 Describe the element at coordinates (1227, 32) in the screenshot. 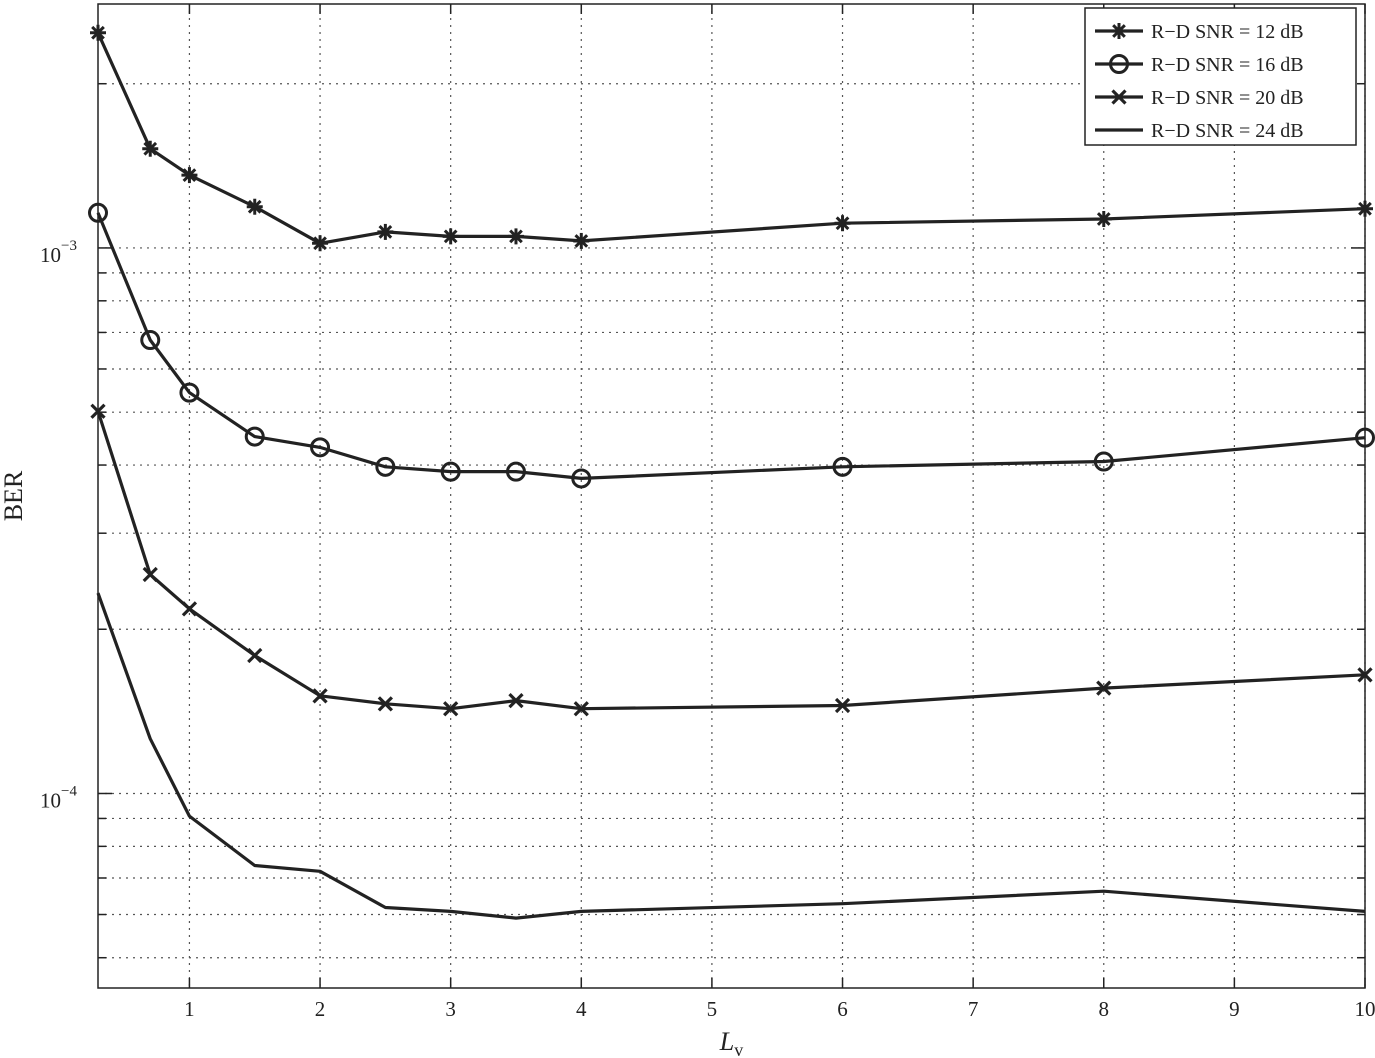

I see `legend-label: R−D SNR = 12 dB` at that location.